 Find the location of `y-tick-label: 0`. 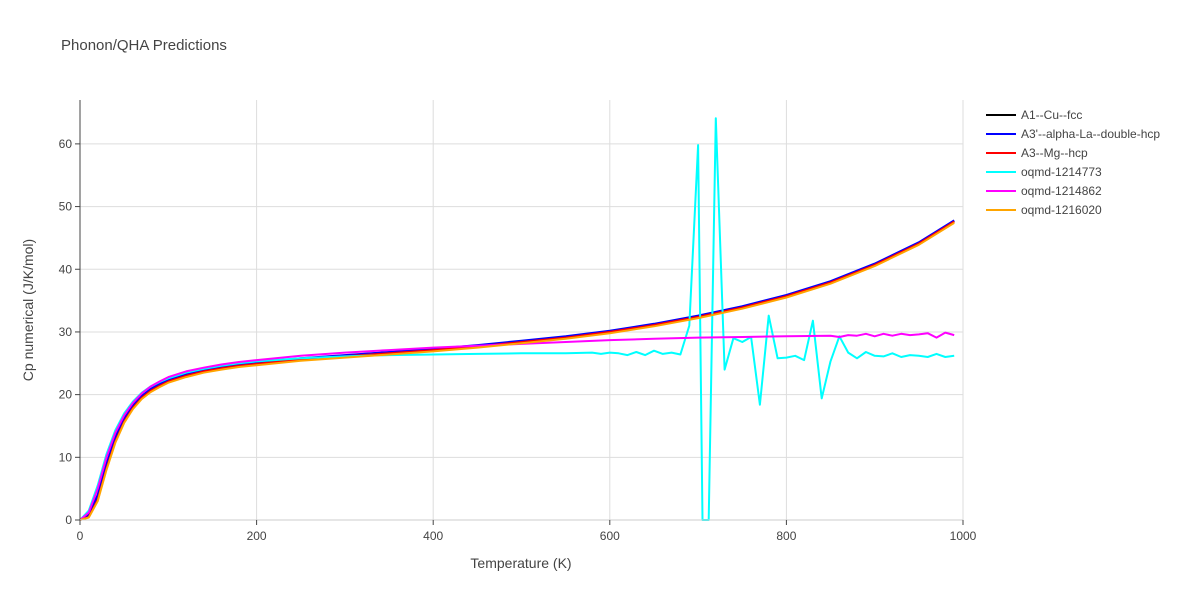

y-tick-label: 0 is located at coordinates (68, 520).